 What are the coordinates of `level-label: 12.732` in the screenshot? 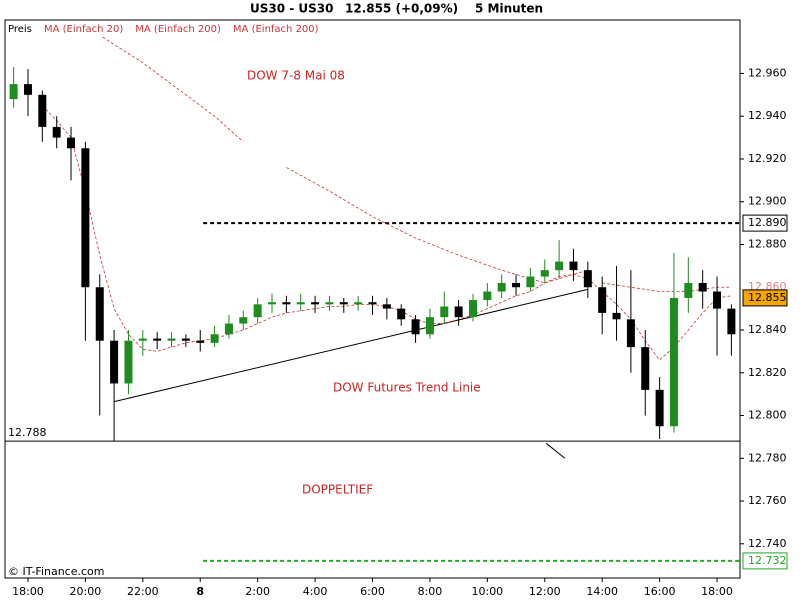 It's located at (767, 560).